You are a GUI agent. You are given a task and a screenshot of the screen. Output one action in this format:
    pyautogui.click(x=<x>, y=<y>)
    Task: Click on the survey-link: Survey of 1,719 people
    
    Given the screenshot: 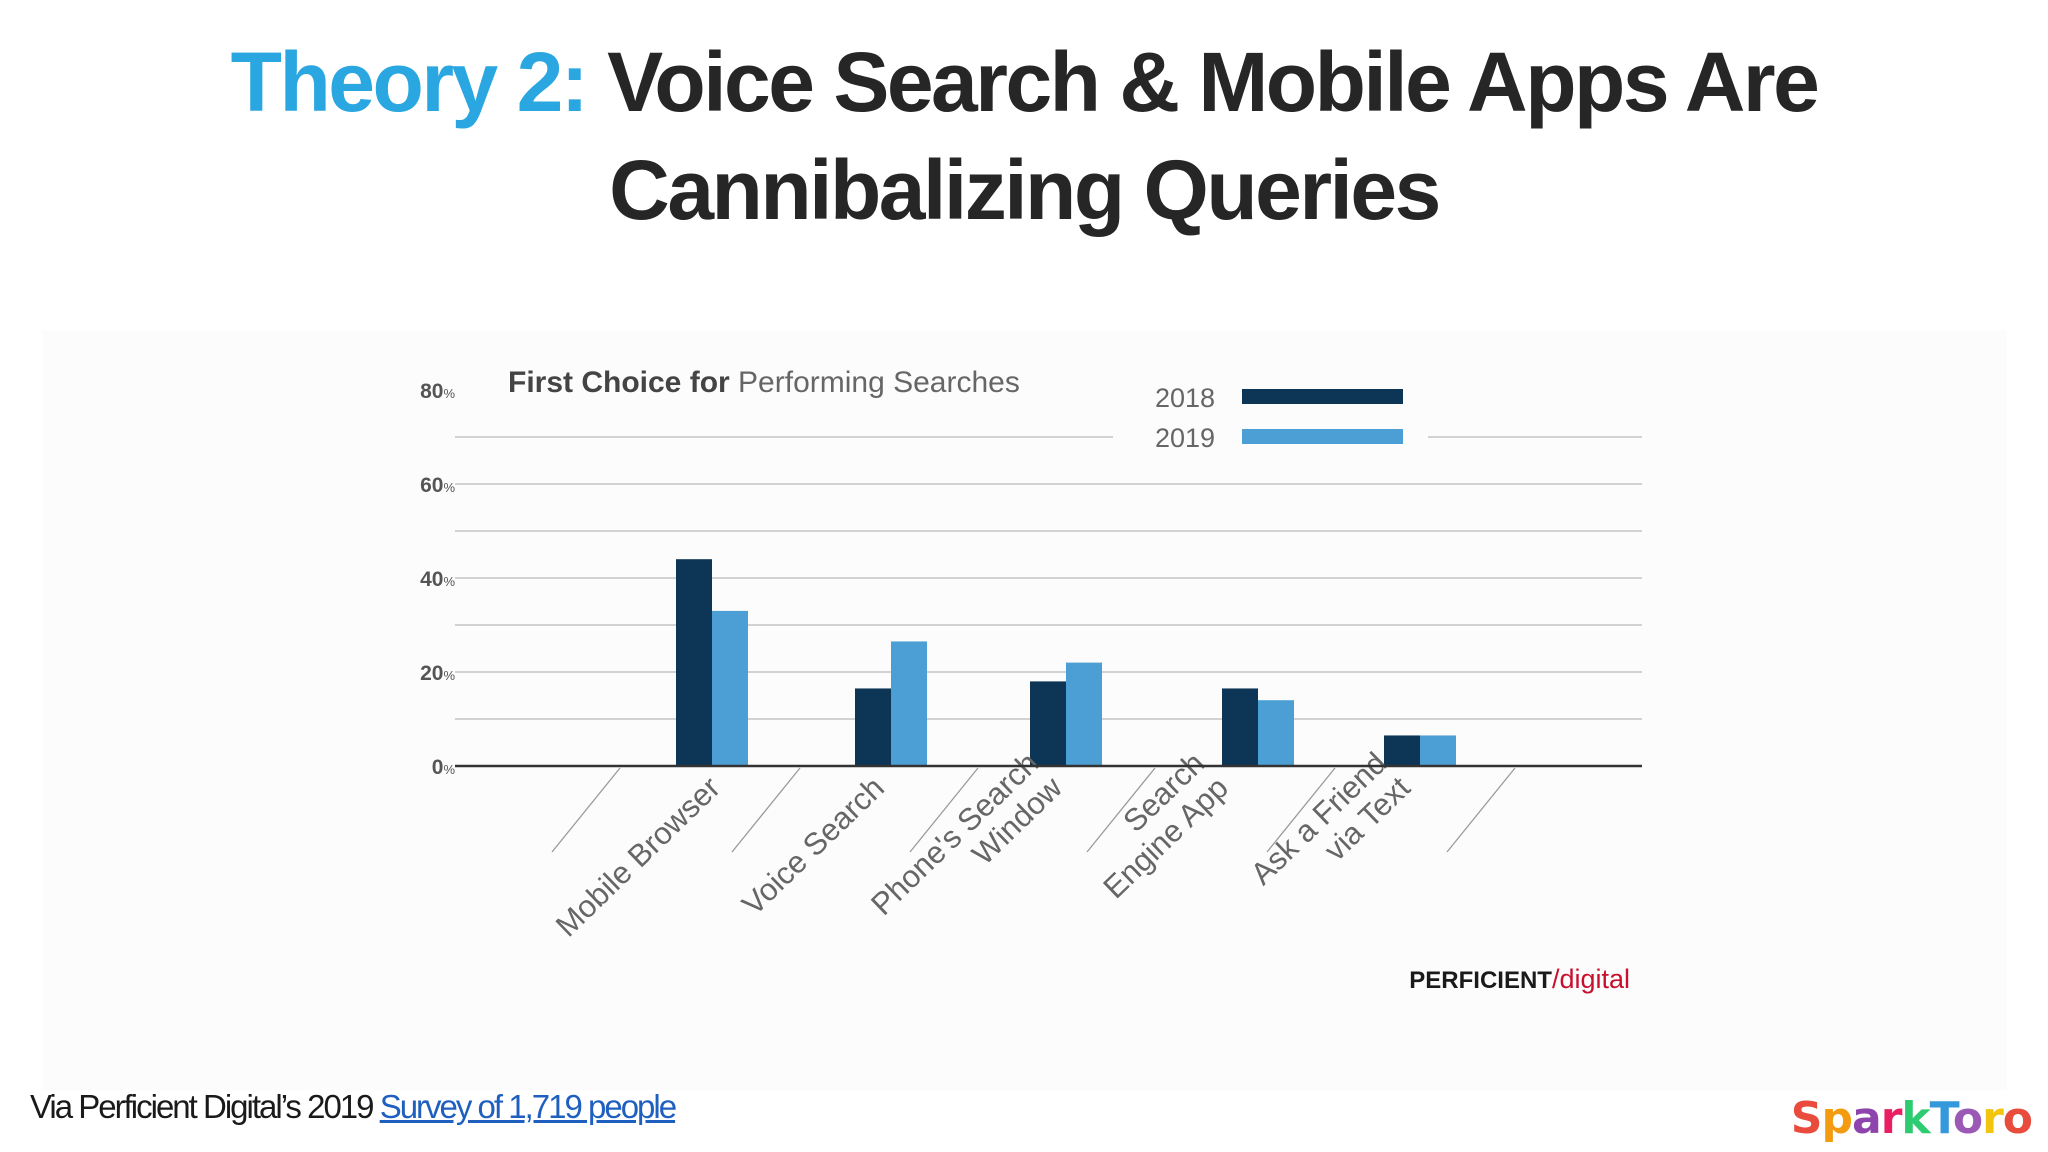 What is the action you would take?
    pyautogui.click(x=528, y=1106)
    